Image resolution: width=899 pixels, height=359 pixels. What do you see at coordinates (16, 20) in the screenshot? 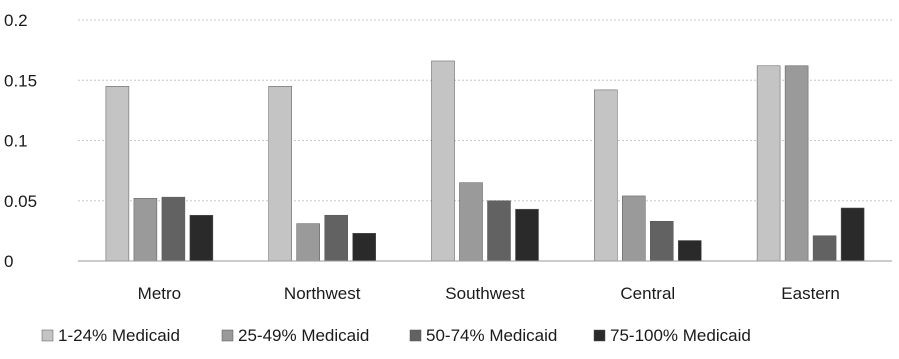
I see `y-tick-label: 0.2` at bounding box center [16, 20].